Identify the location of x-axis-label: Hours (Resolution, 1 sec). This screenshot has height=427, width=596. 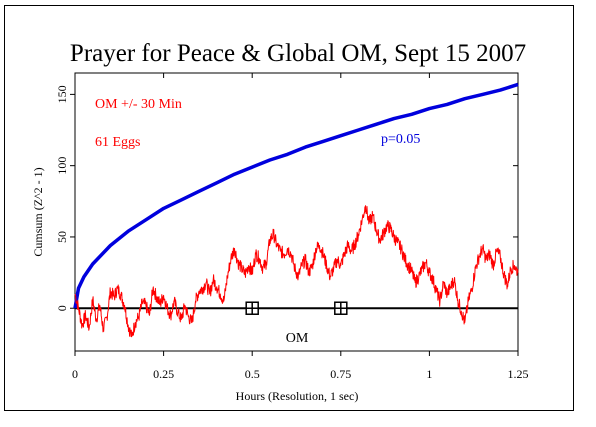
(297, 396).